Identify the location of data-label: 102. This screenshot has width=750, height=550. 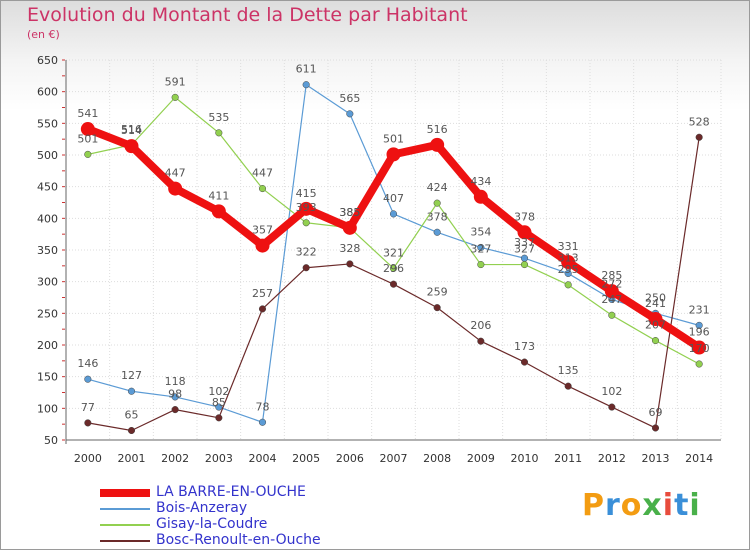
(611, 391).